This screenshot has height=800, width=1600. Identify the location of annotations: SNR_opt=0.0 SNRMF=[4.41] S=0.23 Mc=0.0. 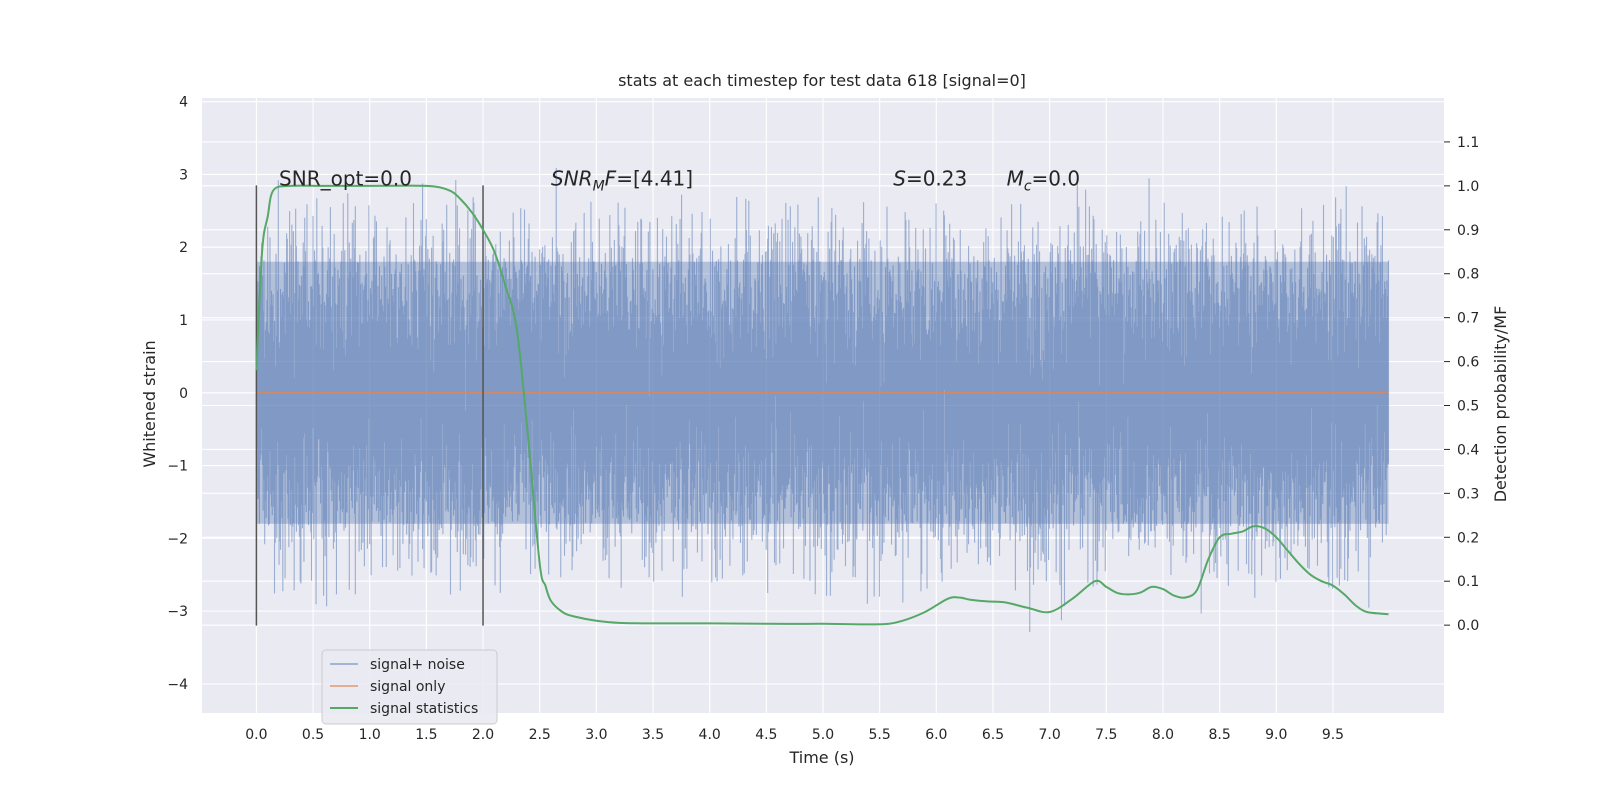
(679, 180).